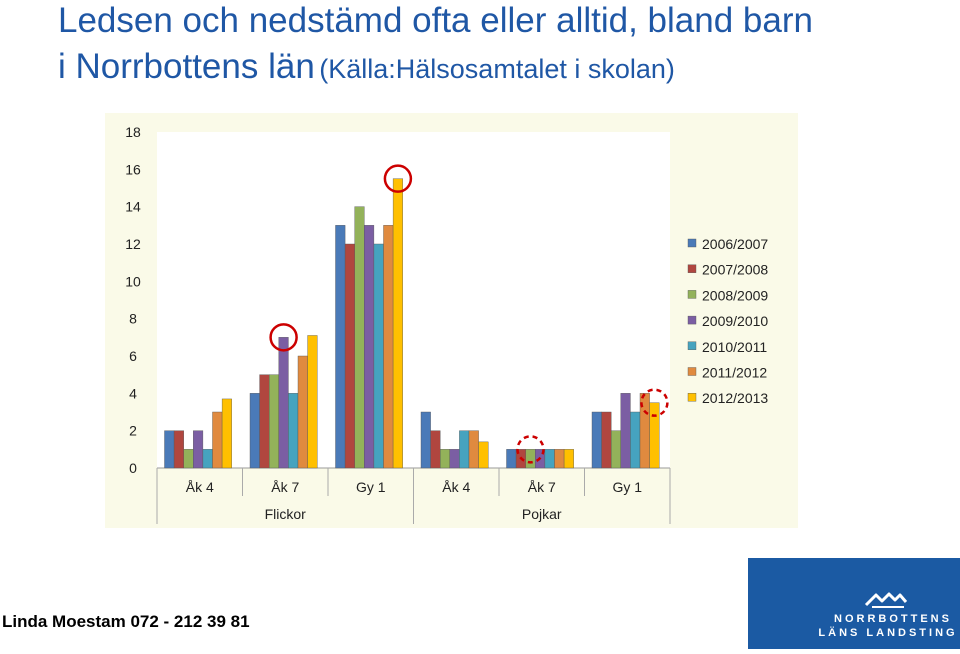  What do you see at coordinates (126, 621) in the screenshot?
I see `footer-contact: Linda Moestam 072 - 212 39 81` at bounding box center [126, 621].